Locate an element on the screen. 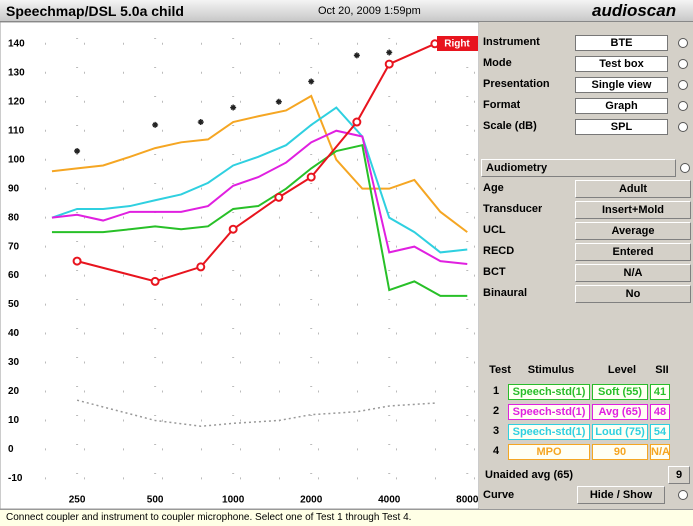  y-tick-label: 100 is located at coordinates (16, 159).